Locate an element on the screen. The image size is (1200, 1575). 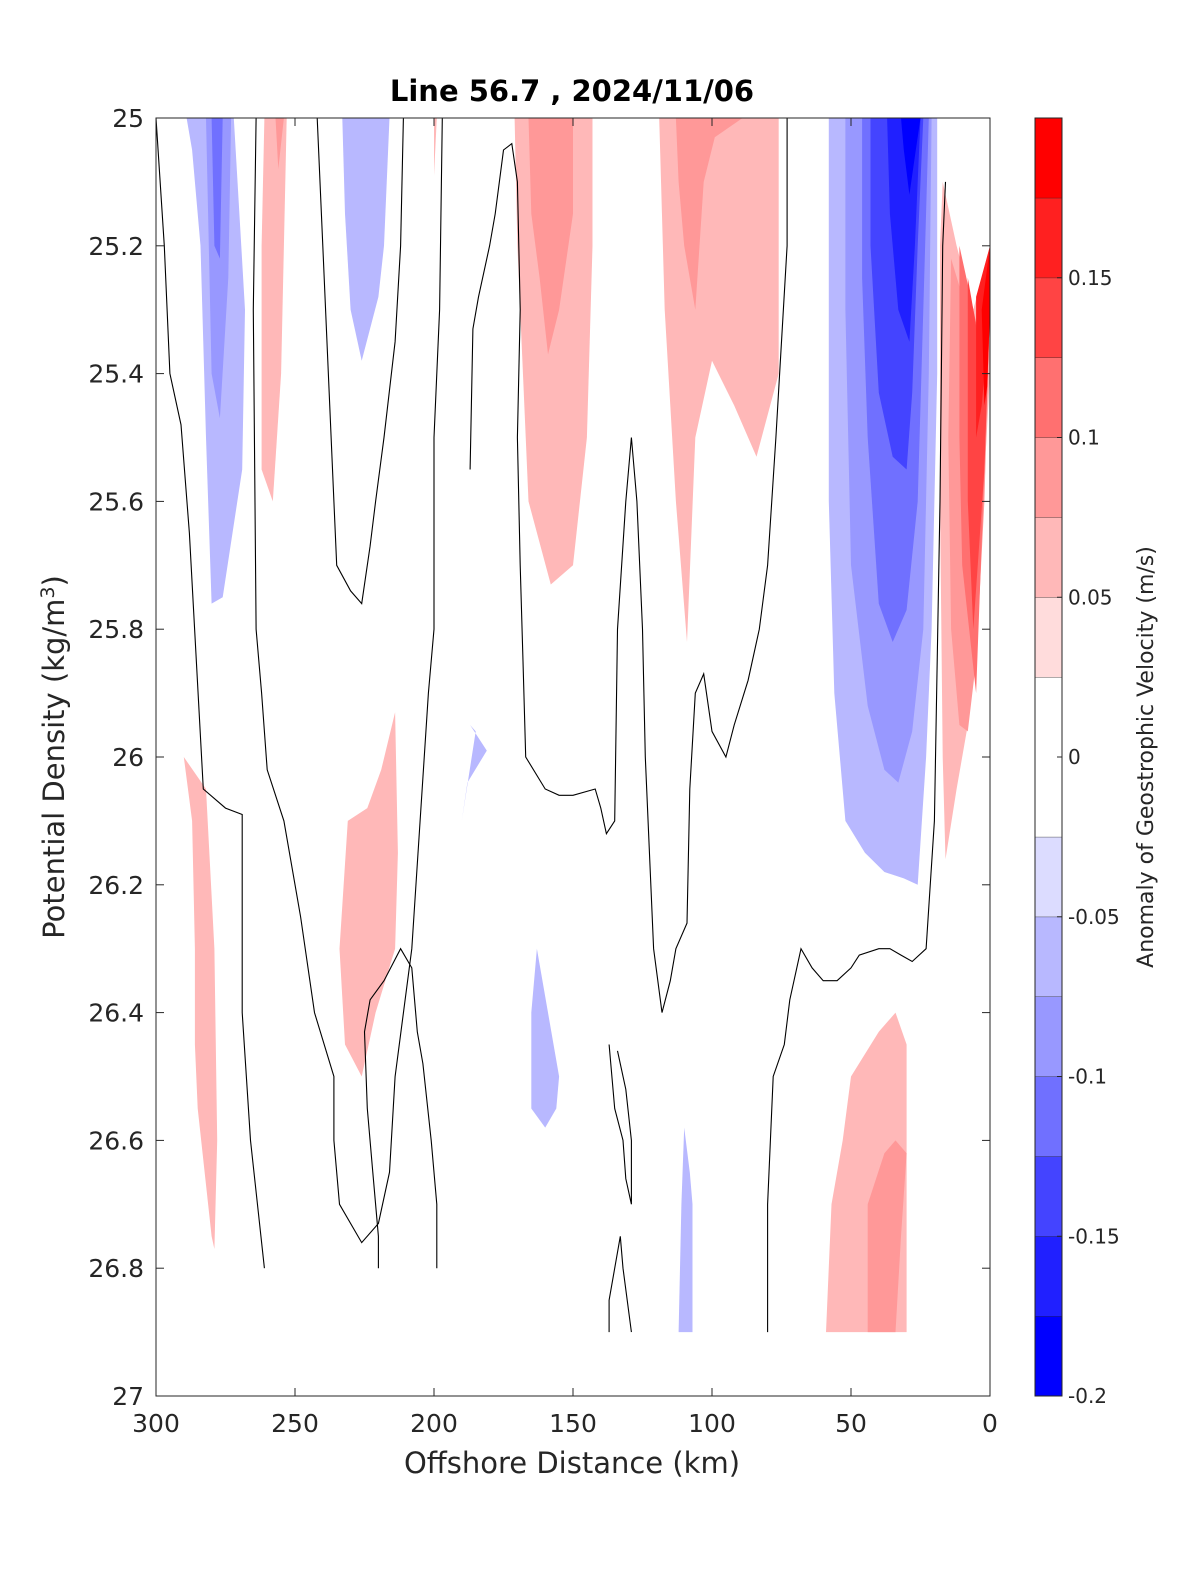
colorbar-tick-label: -0.15 is located at coordinates (1094, 1236).